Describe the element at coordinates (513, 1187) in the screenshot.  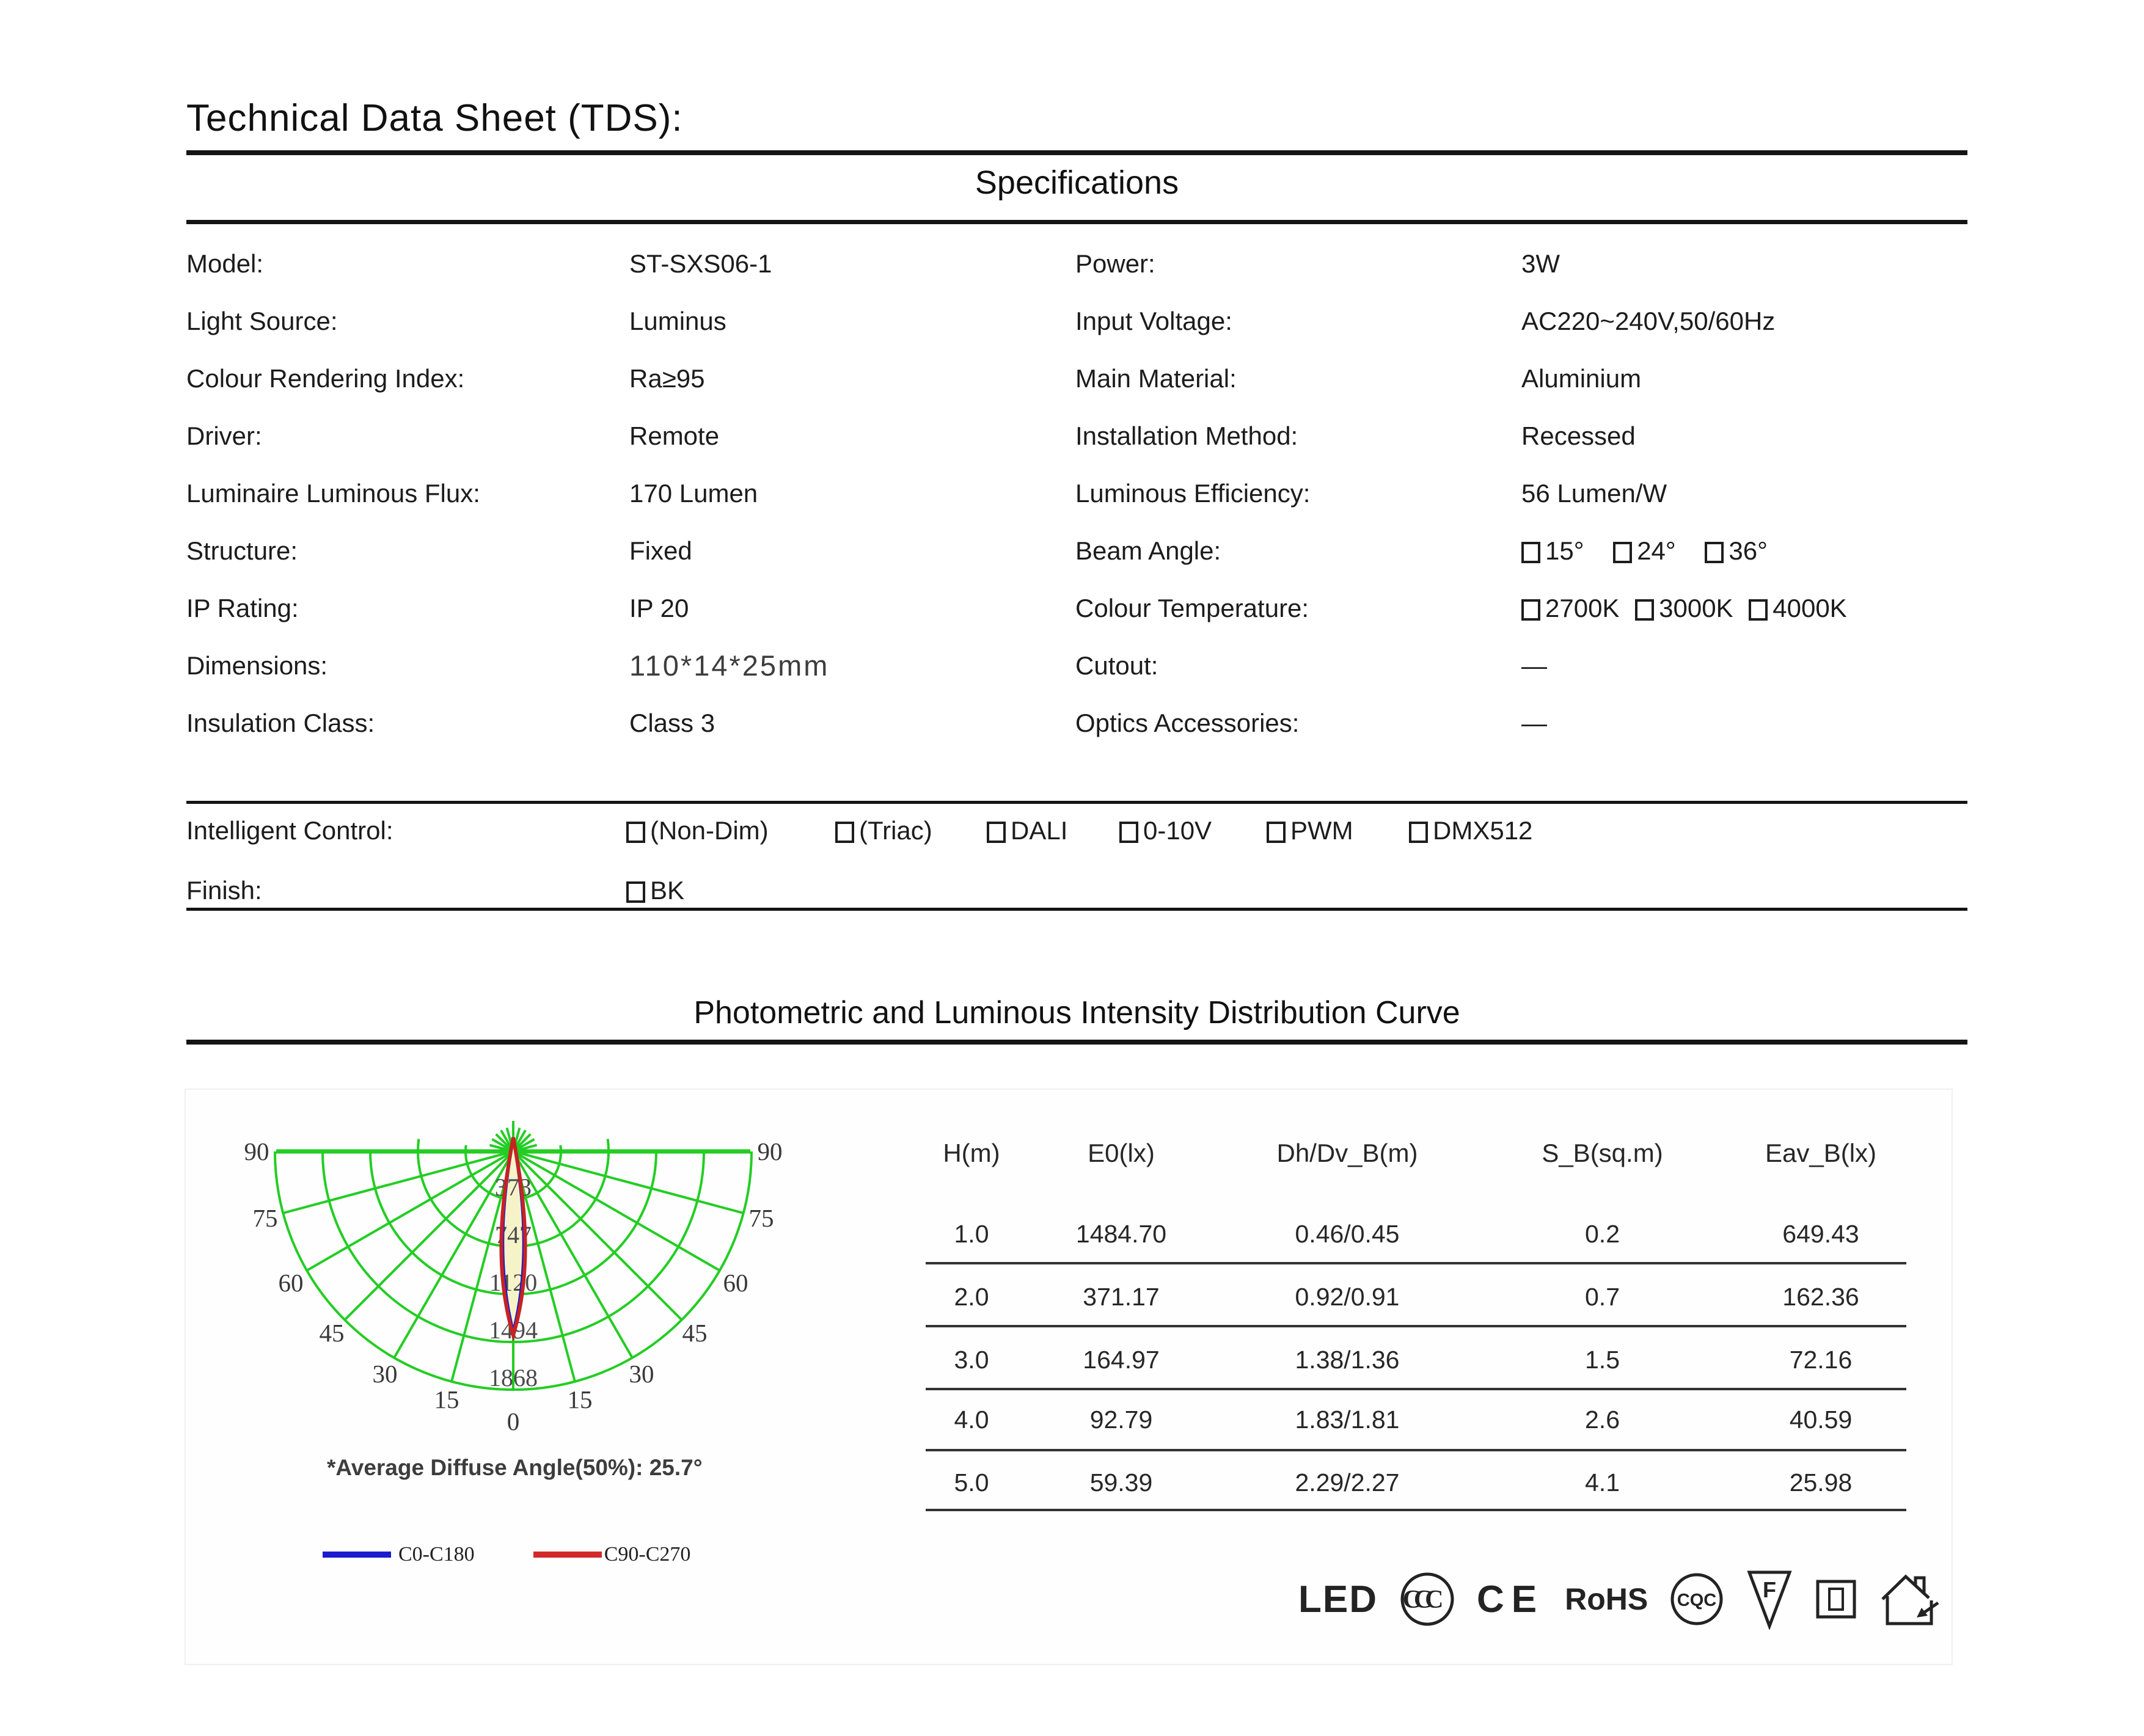
I see `radial-tick: 373` at that location.